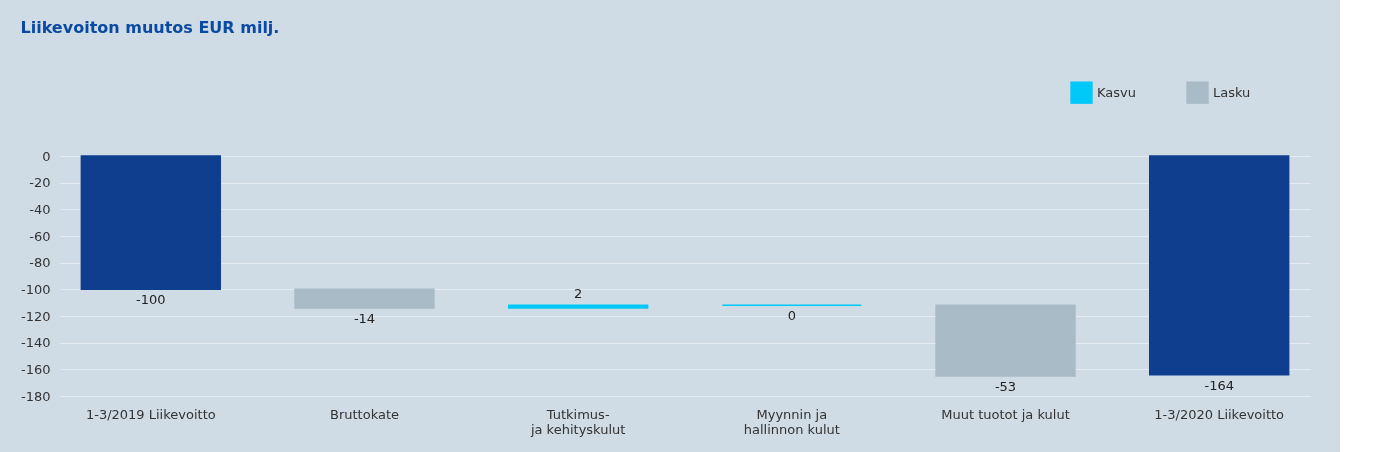  Describe the element at coordinates (791, 316) in the screenshot. I see `data-label: 0` at that location.